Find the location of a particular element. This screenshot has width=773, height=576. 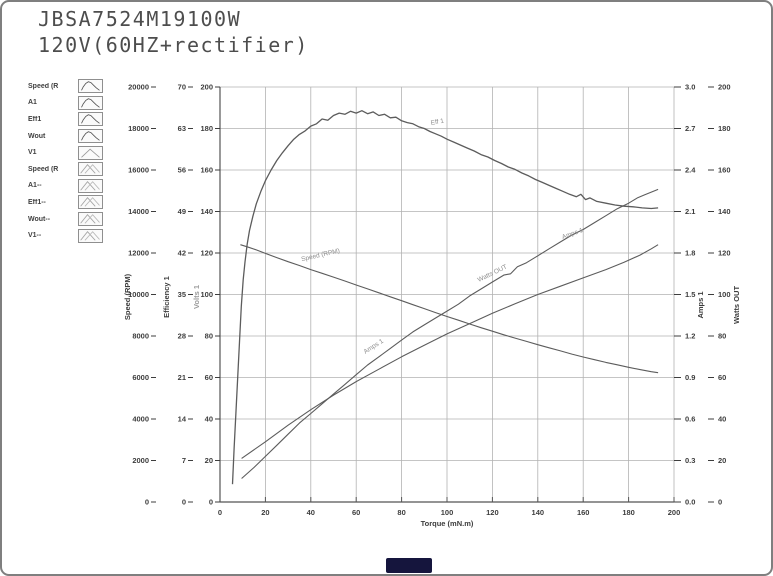

page-title: JBSA7524M19100W 120V(60HZ+rectifier) is located at coordinates (173, 32).